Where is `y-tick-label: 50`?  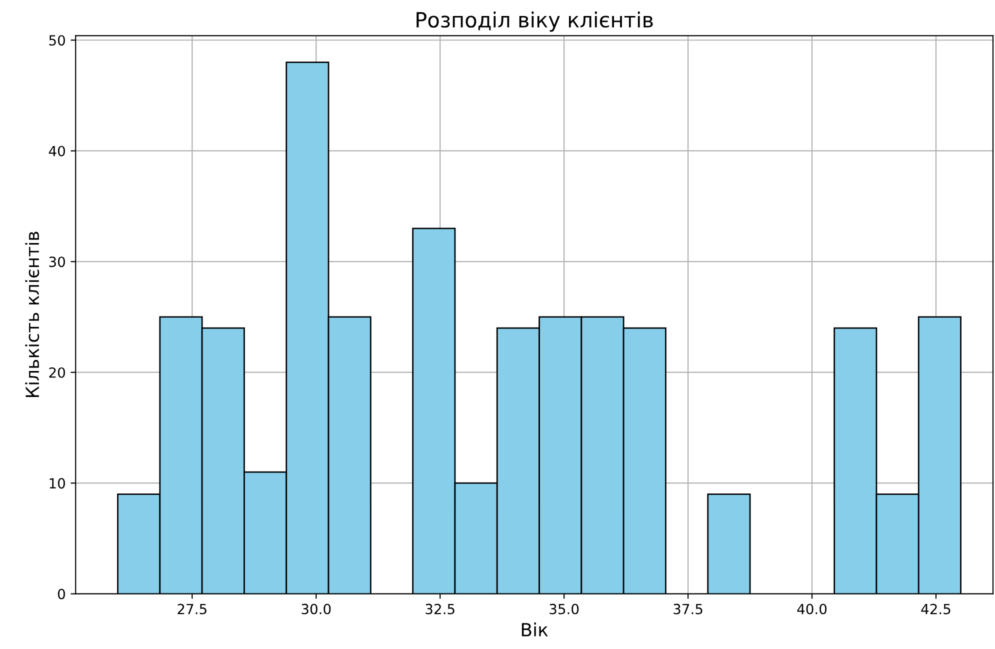
y-tick-label: 50 is located at coordinates (57, 40).